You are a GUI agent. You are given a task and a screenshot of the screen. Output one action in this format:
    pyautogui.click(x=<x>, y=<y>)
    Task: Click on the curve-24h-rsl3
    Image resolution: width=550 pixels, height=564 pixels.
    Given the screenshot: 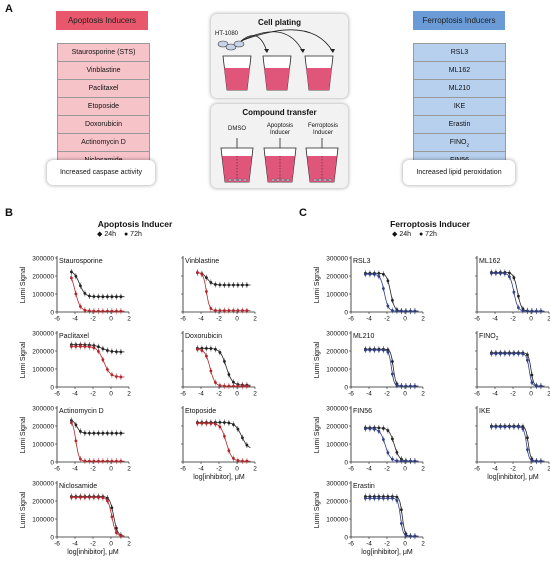 What is the action you would take?
    pyautogui.click(x=391, y=292)
    